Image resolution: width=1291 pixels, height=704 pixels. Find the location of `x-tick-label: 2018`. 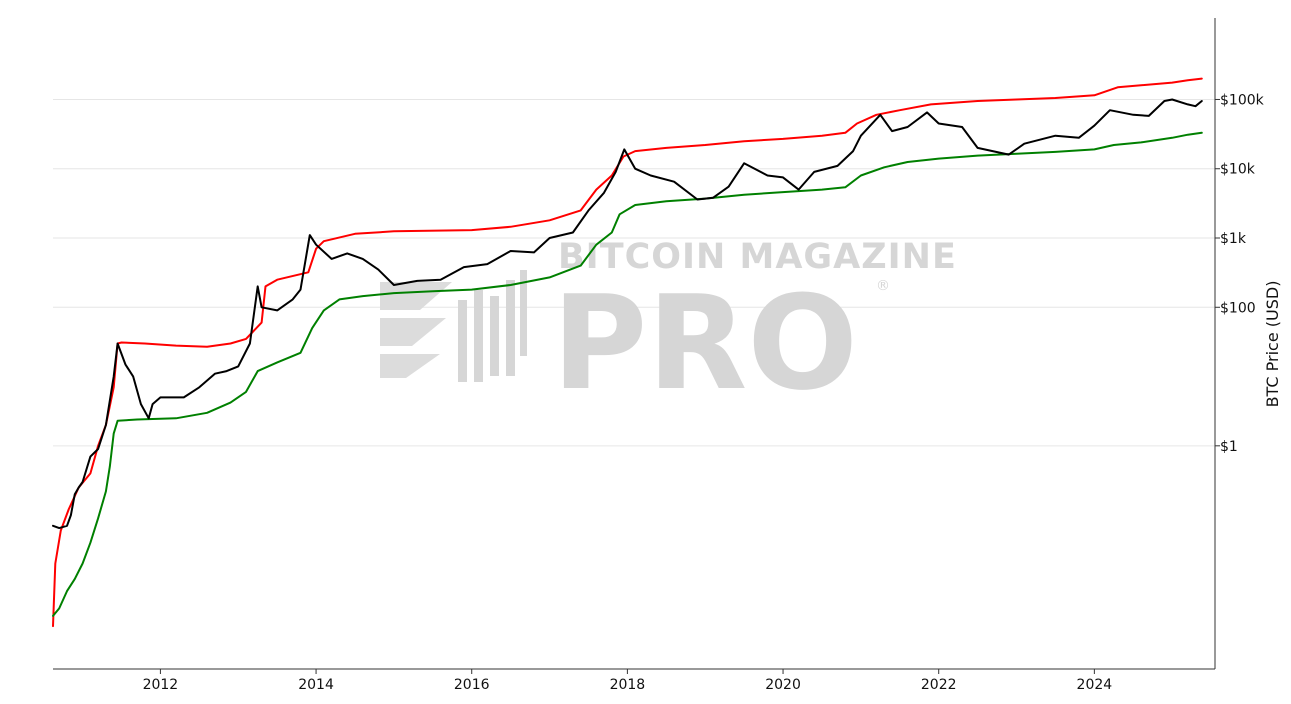

x-tick-label: 2018 is located at coordinates (628, 685).